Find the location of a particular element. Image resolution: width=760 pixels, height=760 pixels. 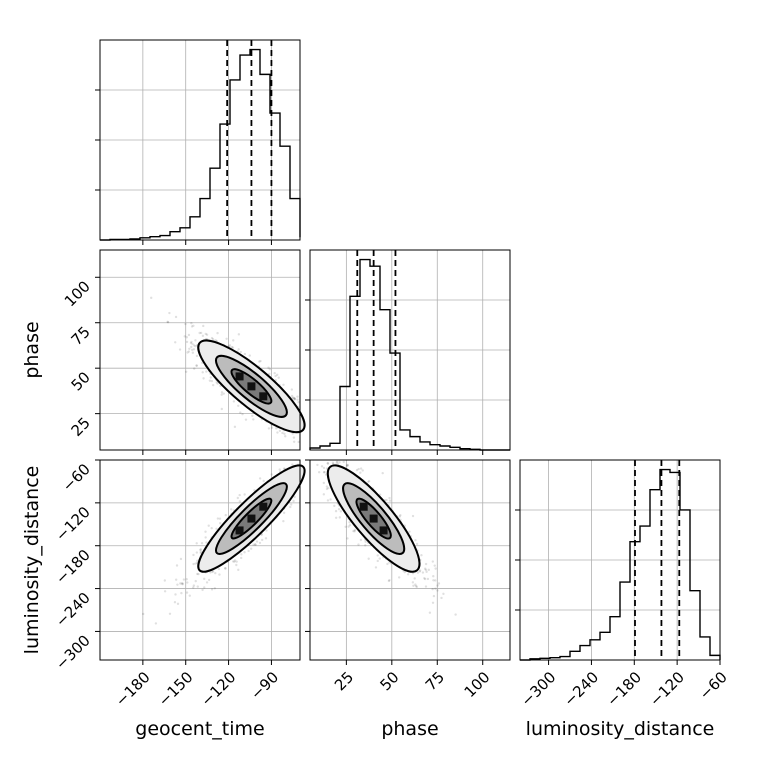

panel-frame-geocent_time-vs-luminosity_distance is located at coordinates (200, 560).